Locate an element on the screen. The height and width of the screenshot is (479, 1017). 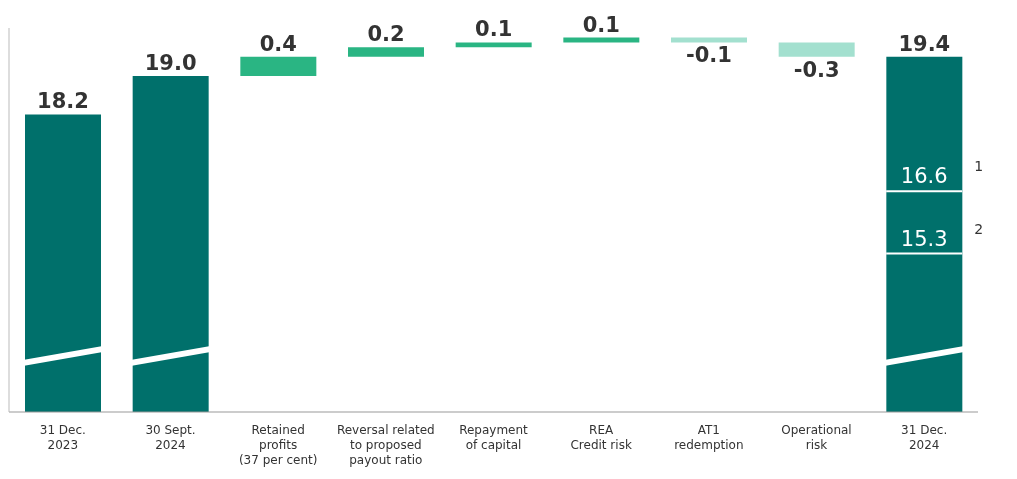
data-label: -0.3 is located at coordinates (816, 69).